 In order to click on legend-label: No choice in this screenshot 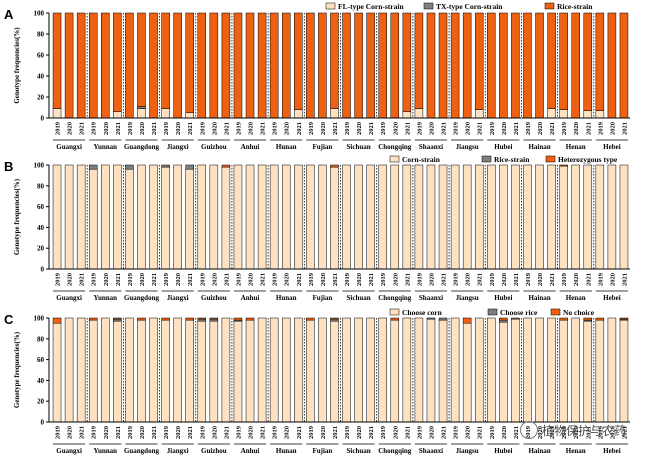, I will do `click(579, 312)`.